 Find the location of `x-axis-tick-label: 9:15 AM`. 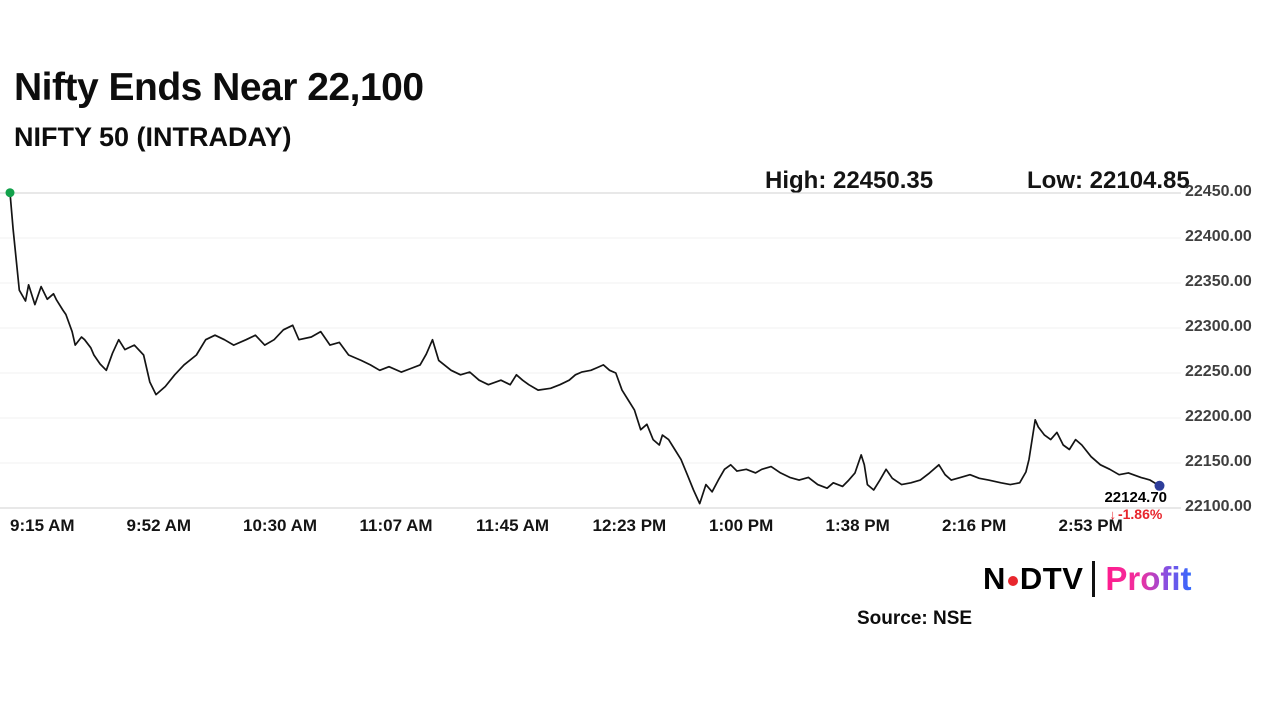

x-axis-tick-label: 9:15 AM is located at coordinates (42, 525).